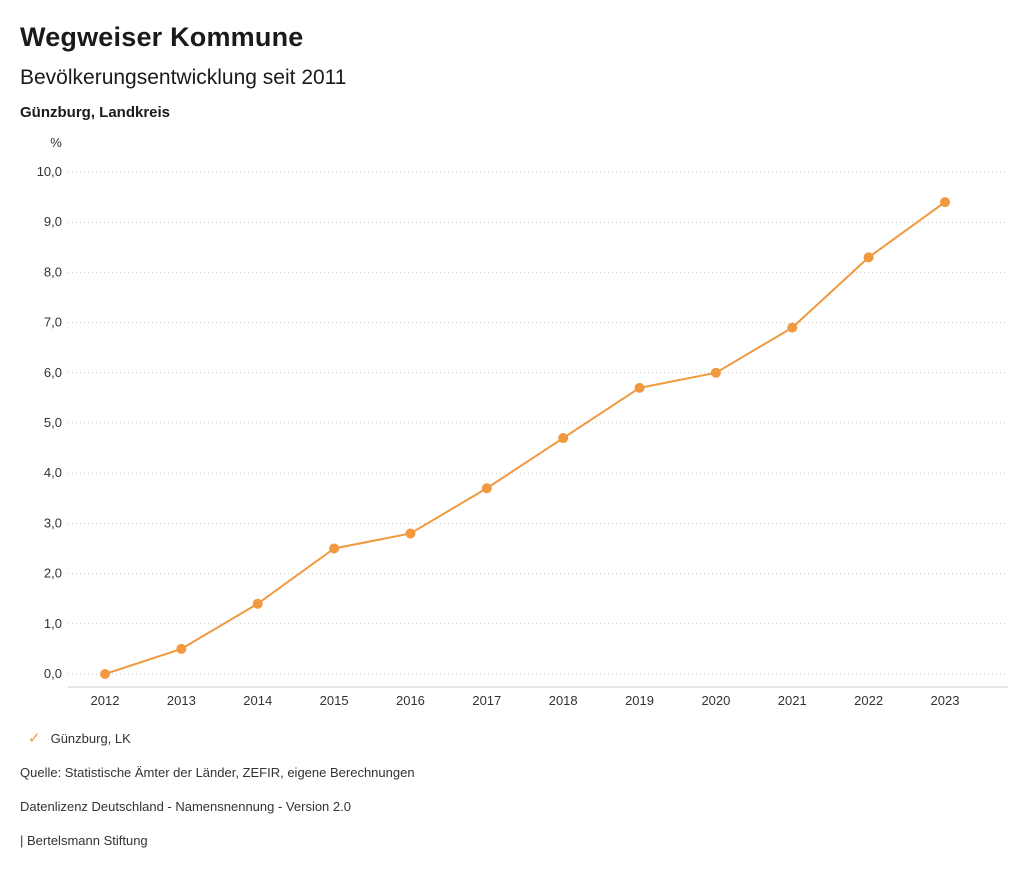  What do you see at coordinates (90, 738) in the screenshot?
I see `legend-label: Günzburg, LK` at bounding box center [90, 738].